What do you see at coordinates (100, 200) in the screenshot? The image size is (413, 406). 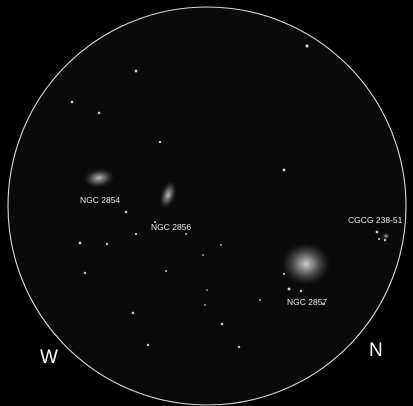 I see `label-ngc2854: NGC 2854` at bounding box center [100, 200].